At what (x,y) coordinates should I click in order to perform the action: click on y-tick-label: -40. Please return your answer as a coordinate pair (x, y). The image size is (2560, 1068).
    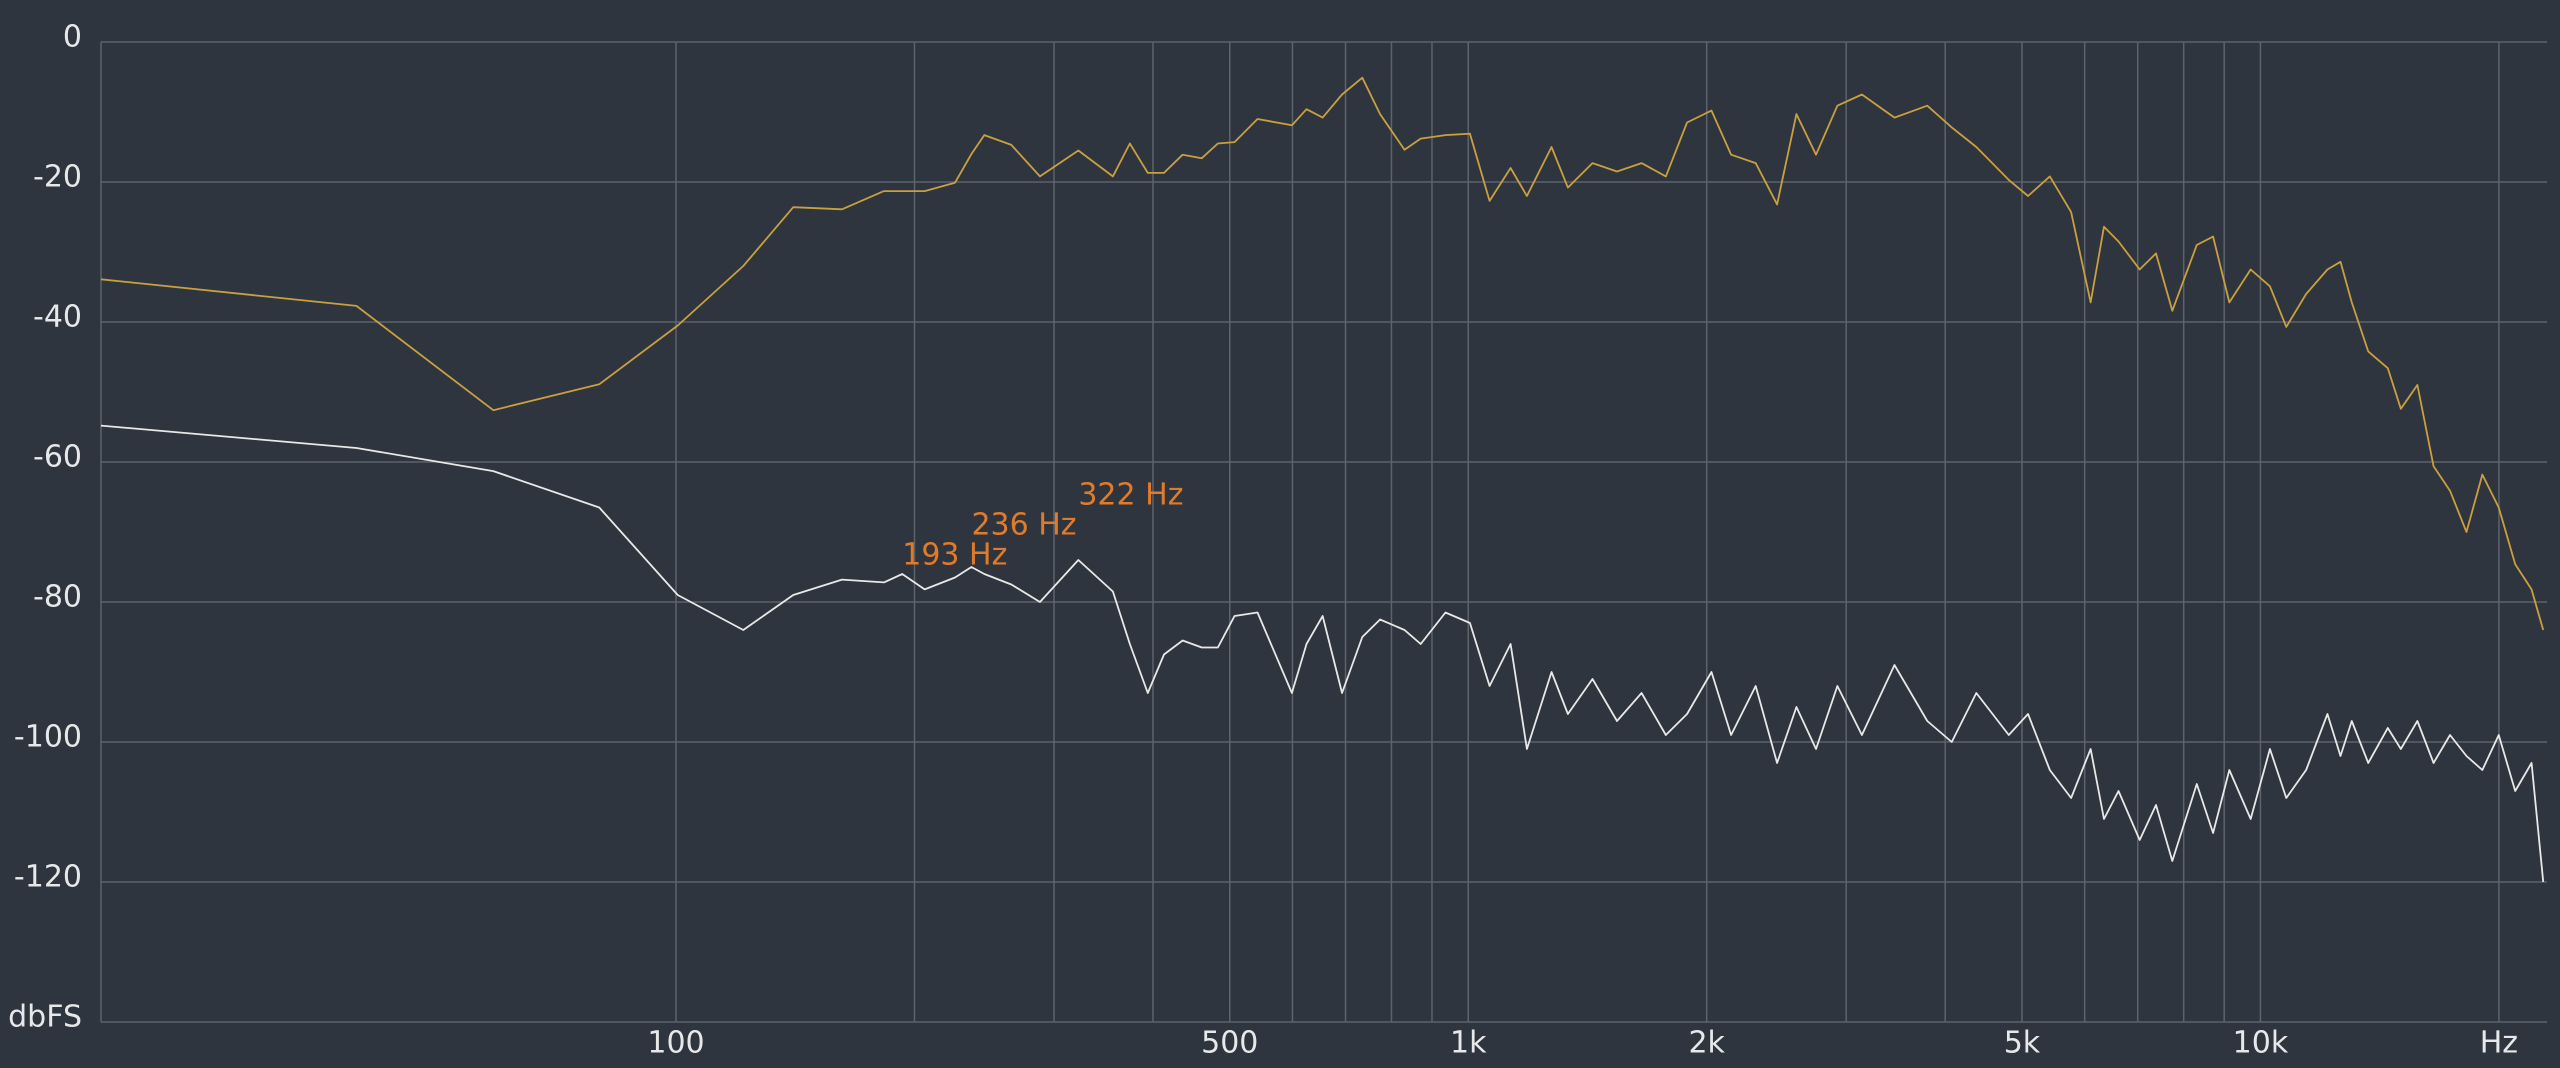
    Looking at the image, I should click on (57, 317).